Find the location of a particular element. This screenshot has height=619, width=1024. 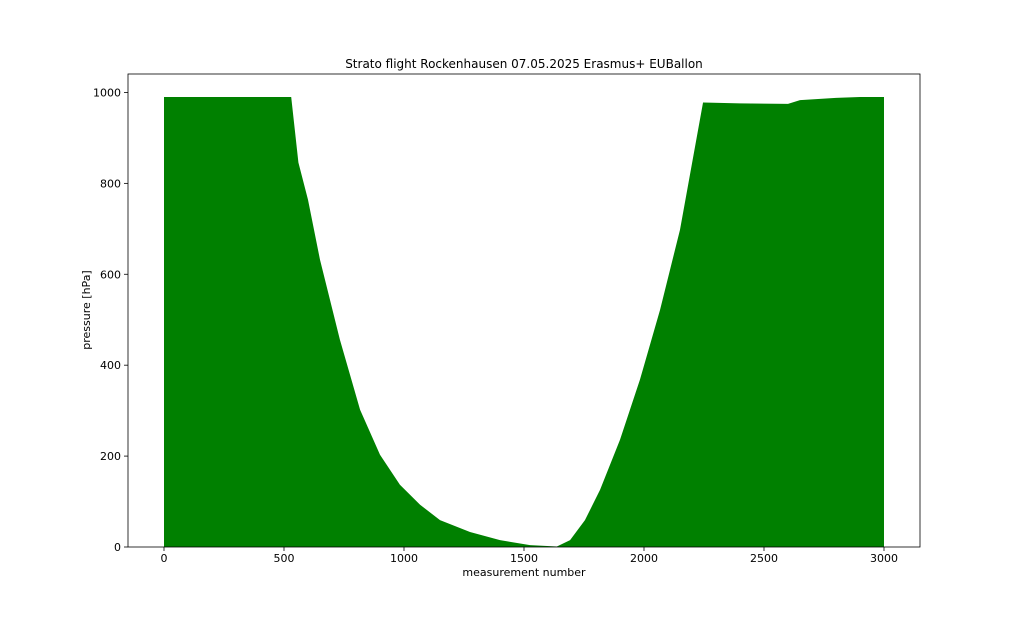

x-tick-label: 2500 is located at coordinates (764, 558).